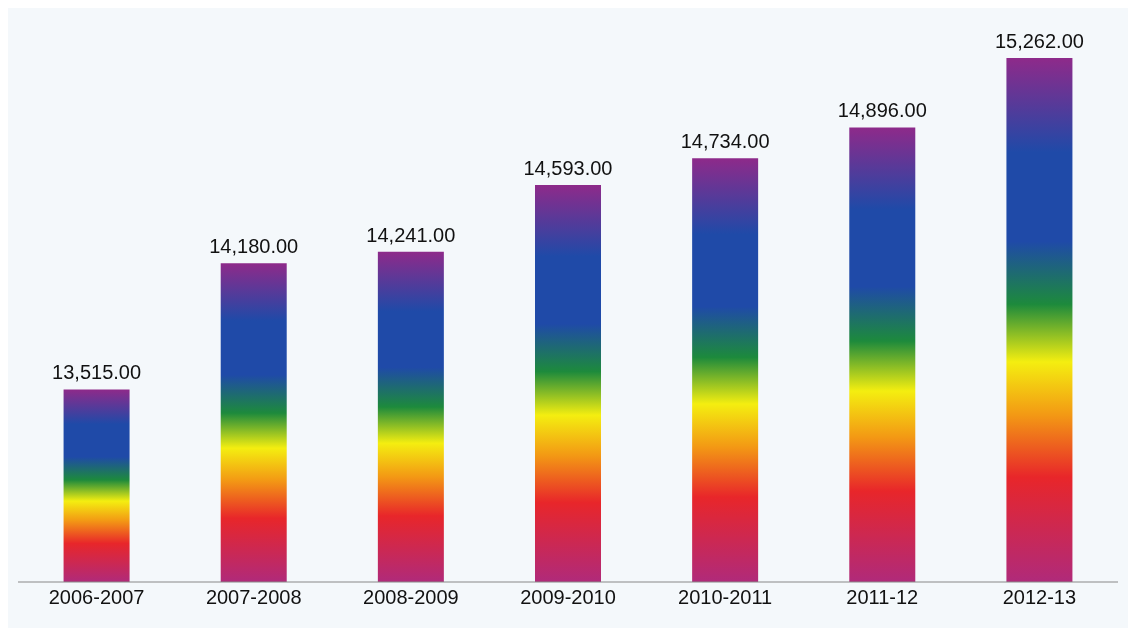 The image size is (1136, 636). I want to click on x-tick-label: 2012-13, so click(1039, 597).